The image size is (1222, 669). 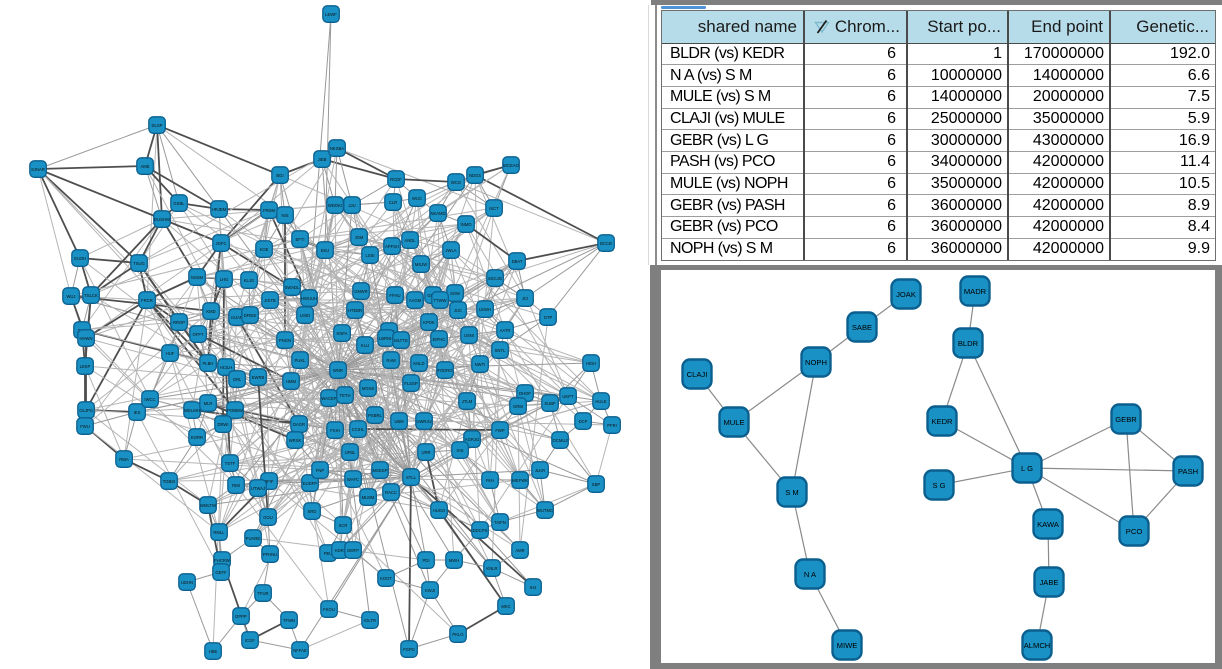 I want to click on svg-text: EIPHC, so click(x=439, y=339).